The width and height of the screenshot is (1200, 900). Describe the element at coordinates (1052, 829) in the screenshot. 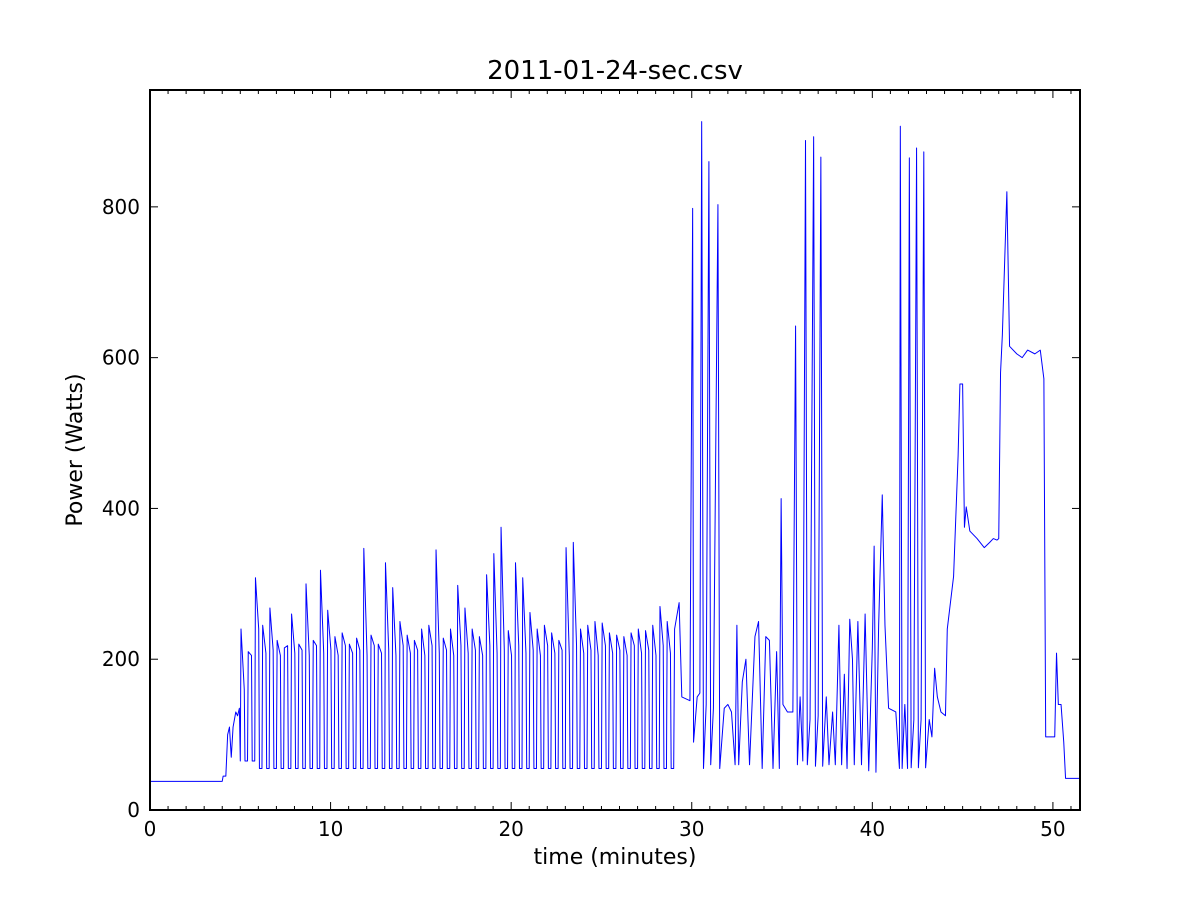

I see `x-tick-label: 50` at that location.